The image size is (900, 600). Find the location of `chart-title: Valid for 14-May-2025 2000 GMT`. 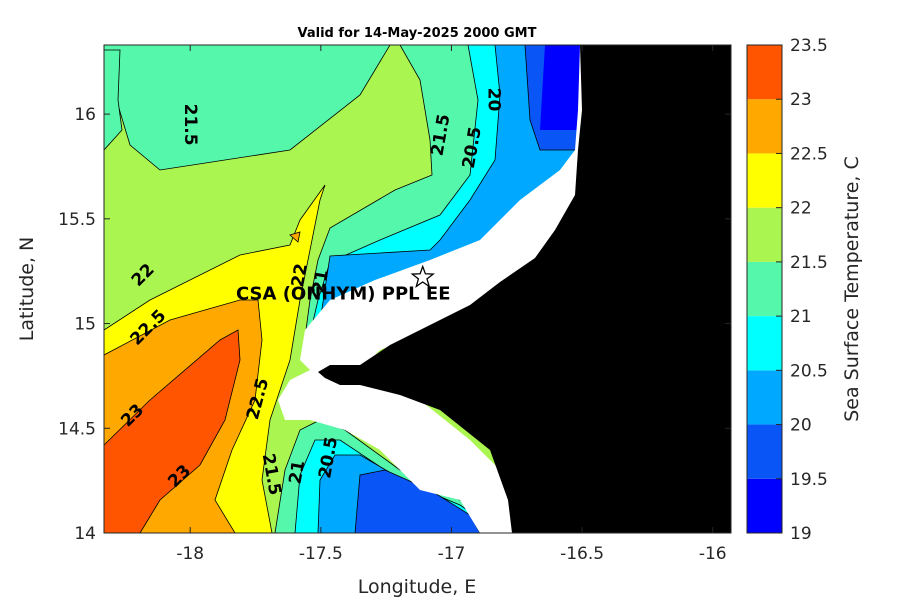

chart-title: Valid for 14-May-2025 2000 GMT is located at coordinates (417, 33).